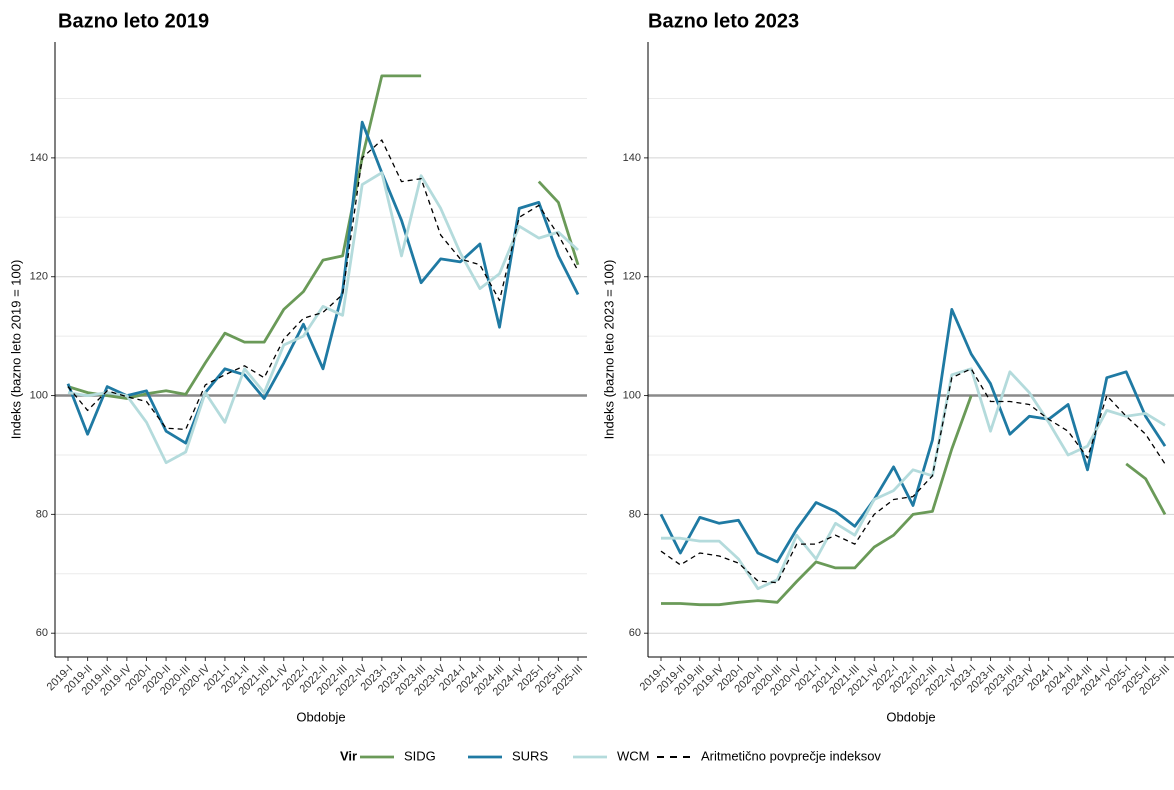 This screenshot has width=1174, height=790. What do you see at coordinates (791, 755) in the screenshot?
I see `legend-label: Aritmetično povprečje indeksov` at bounding box center [791, 755].